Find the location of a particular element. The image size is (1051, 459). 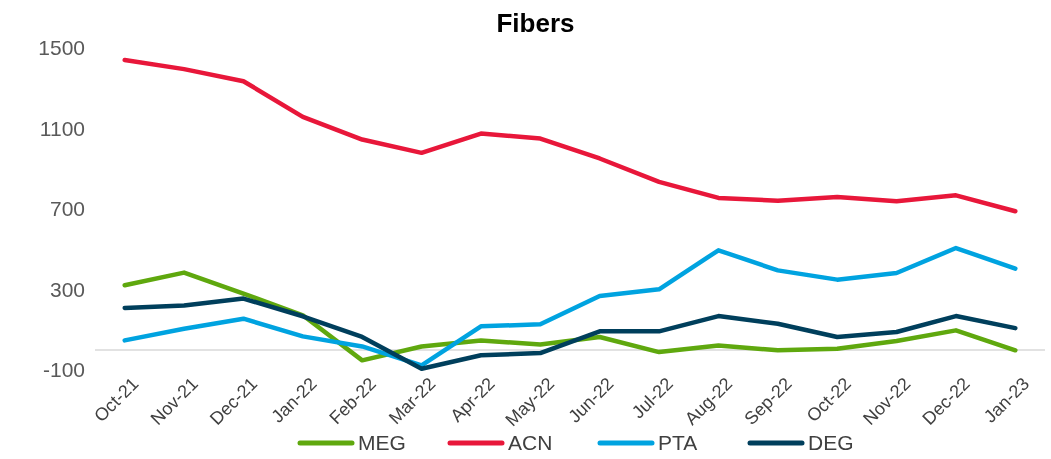

legend-label: PTA is located at coordinates (678, 443).